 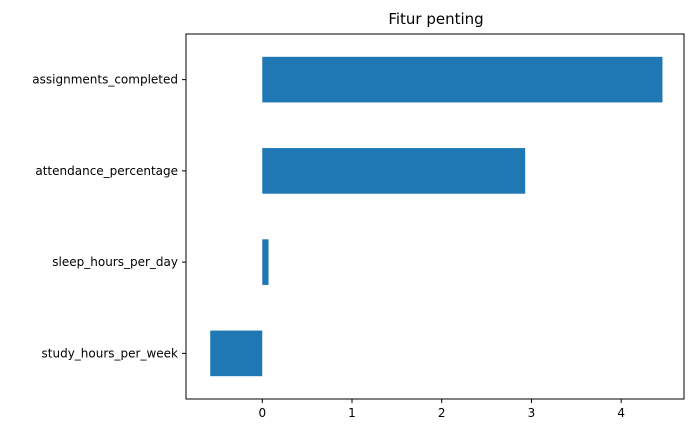 I want to click on bar-assignments-completed, so click(x=462, y=79).